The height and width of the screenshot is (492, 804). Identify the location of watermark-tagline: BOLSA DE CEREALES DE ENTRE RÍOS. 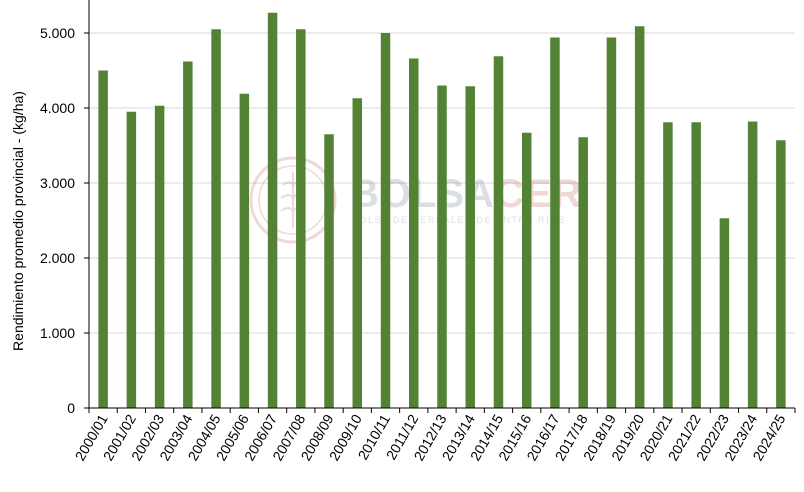
(459, 220).